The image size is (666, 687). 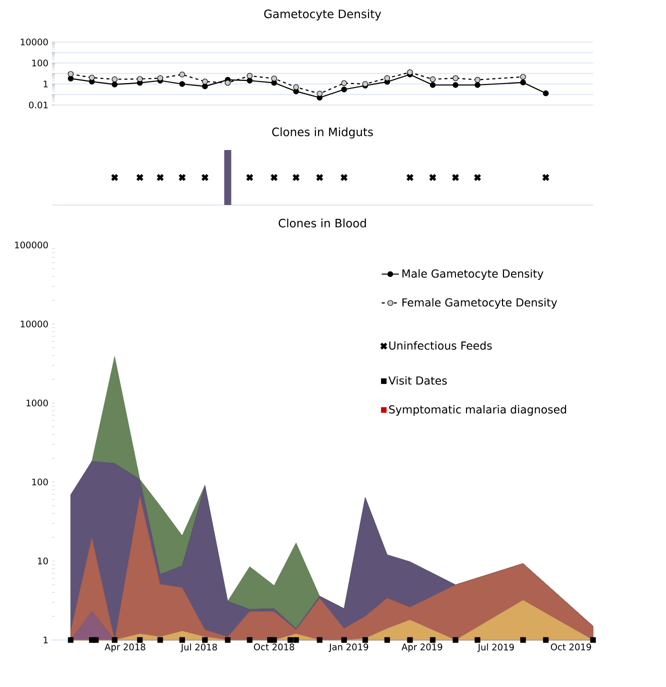 I want to click on y-tick-label: 10, so click(x=43, y=561).